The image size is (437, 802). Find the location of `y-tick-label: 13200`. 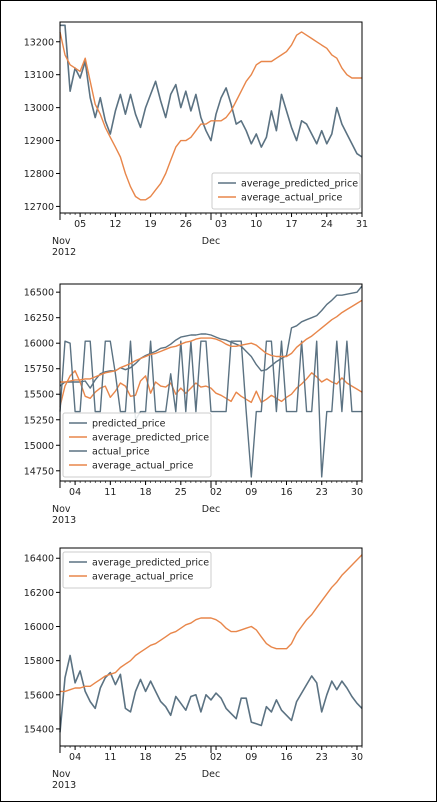

y-tick-label: 13200 is located at coordinates (39, 42).